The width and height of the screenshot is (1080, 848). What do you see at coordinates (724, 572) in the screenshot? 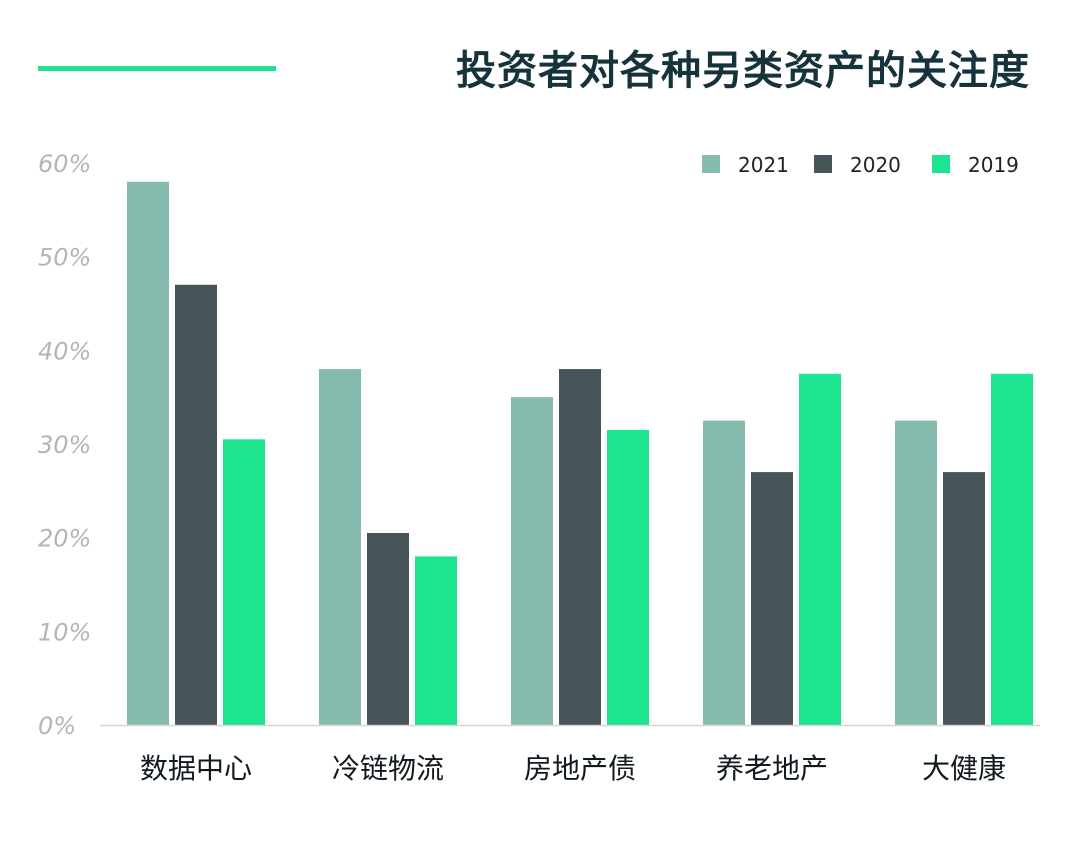
I see `bar-2021-养老地产` at bounding box center [724, 572].